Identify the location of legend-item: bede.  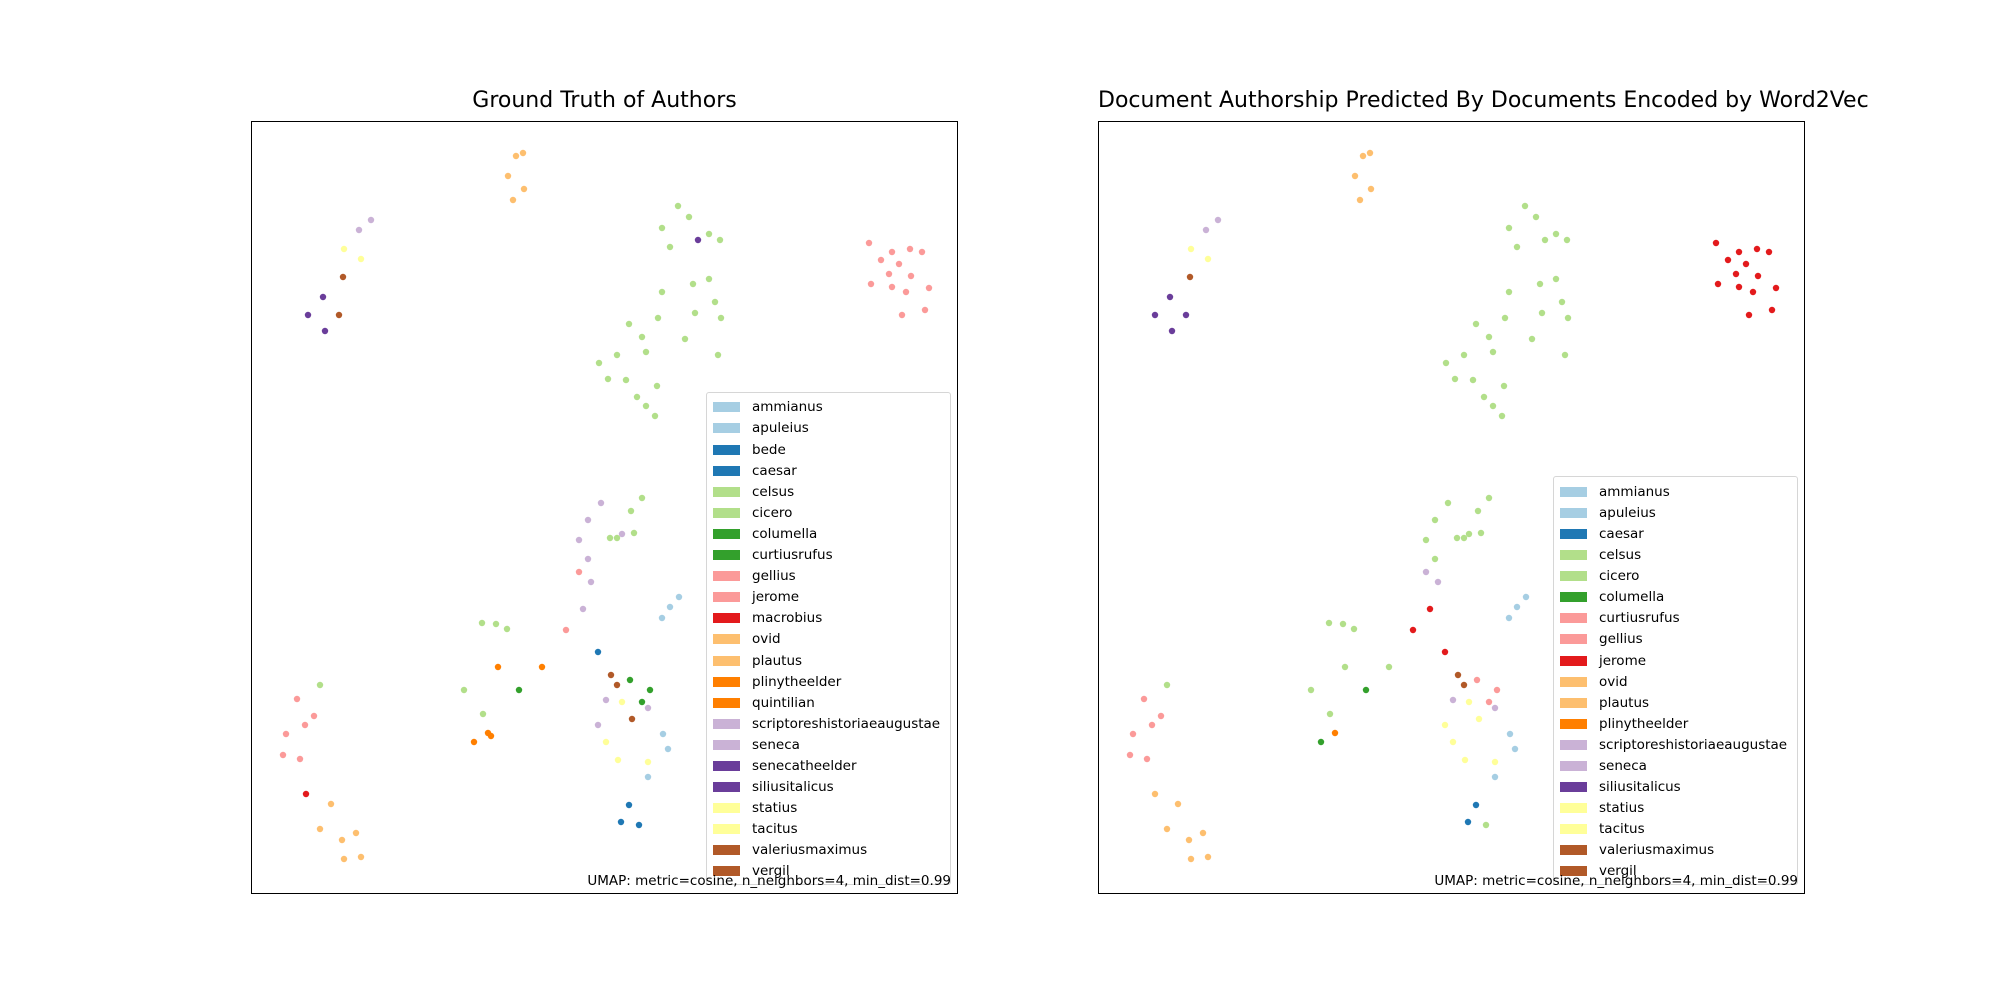
(828, 449).